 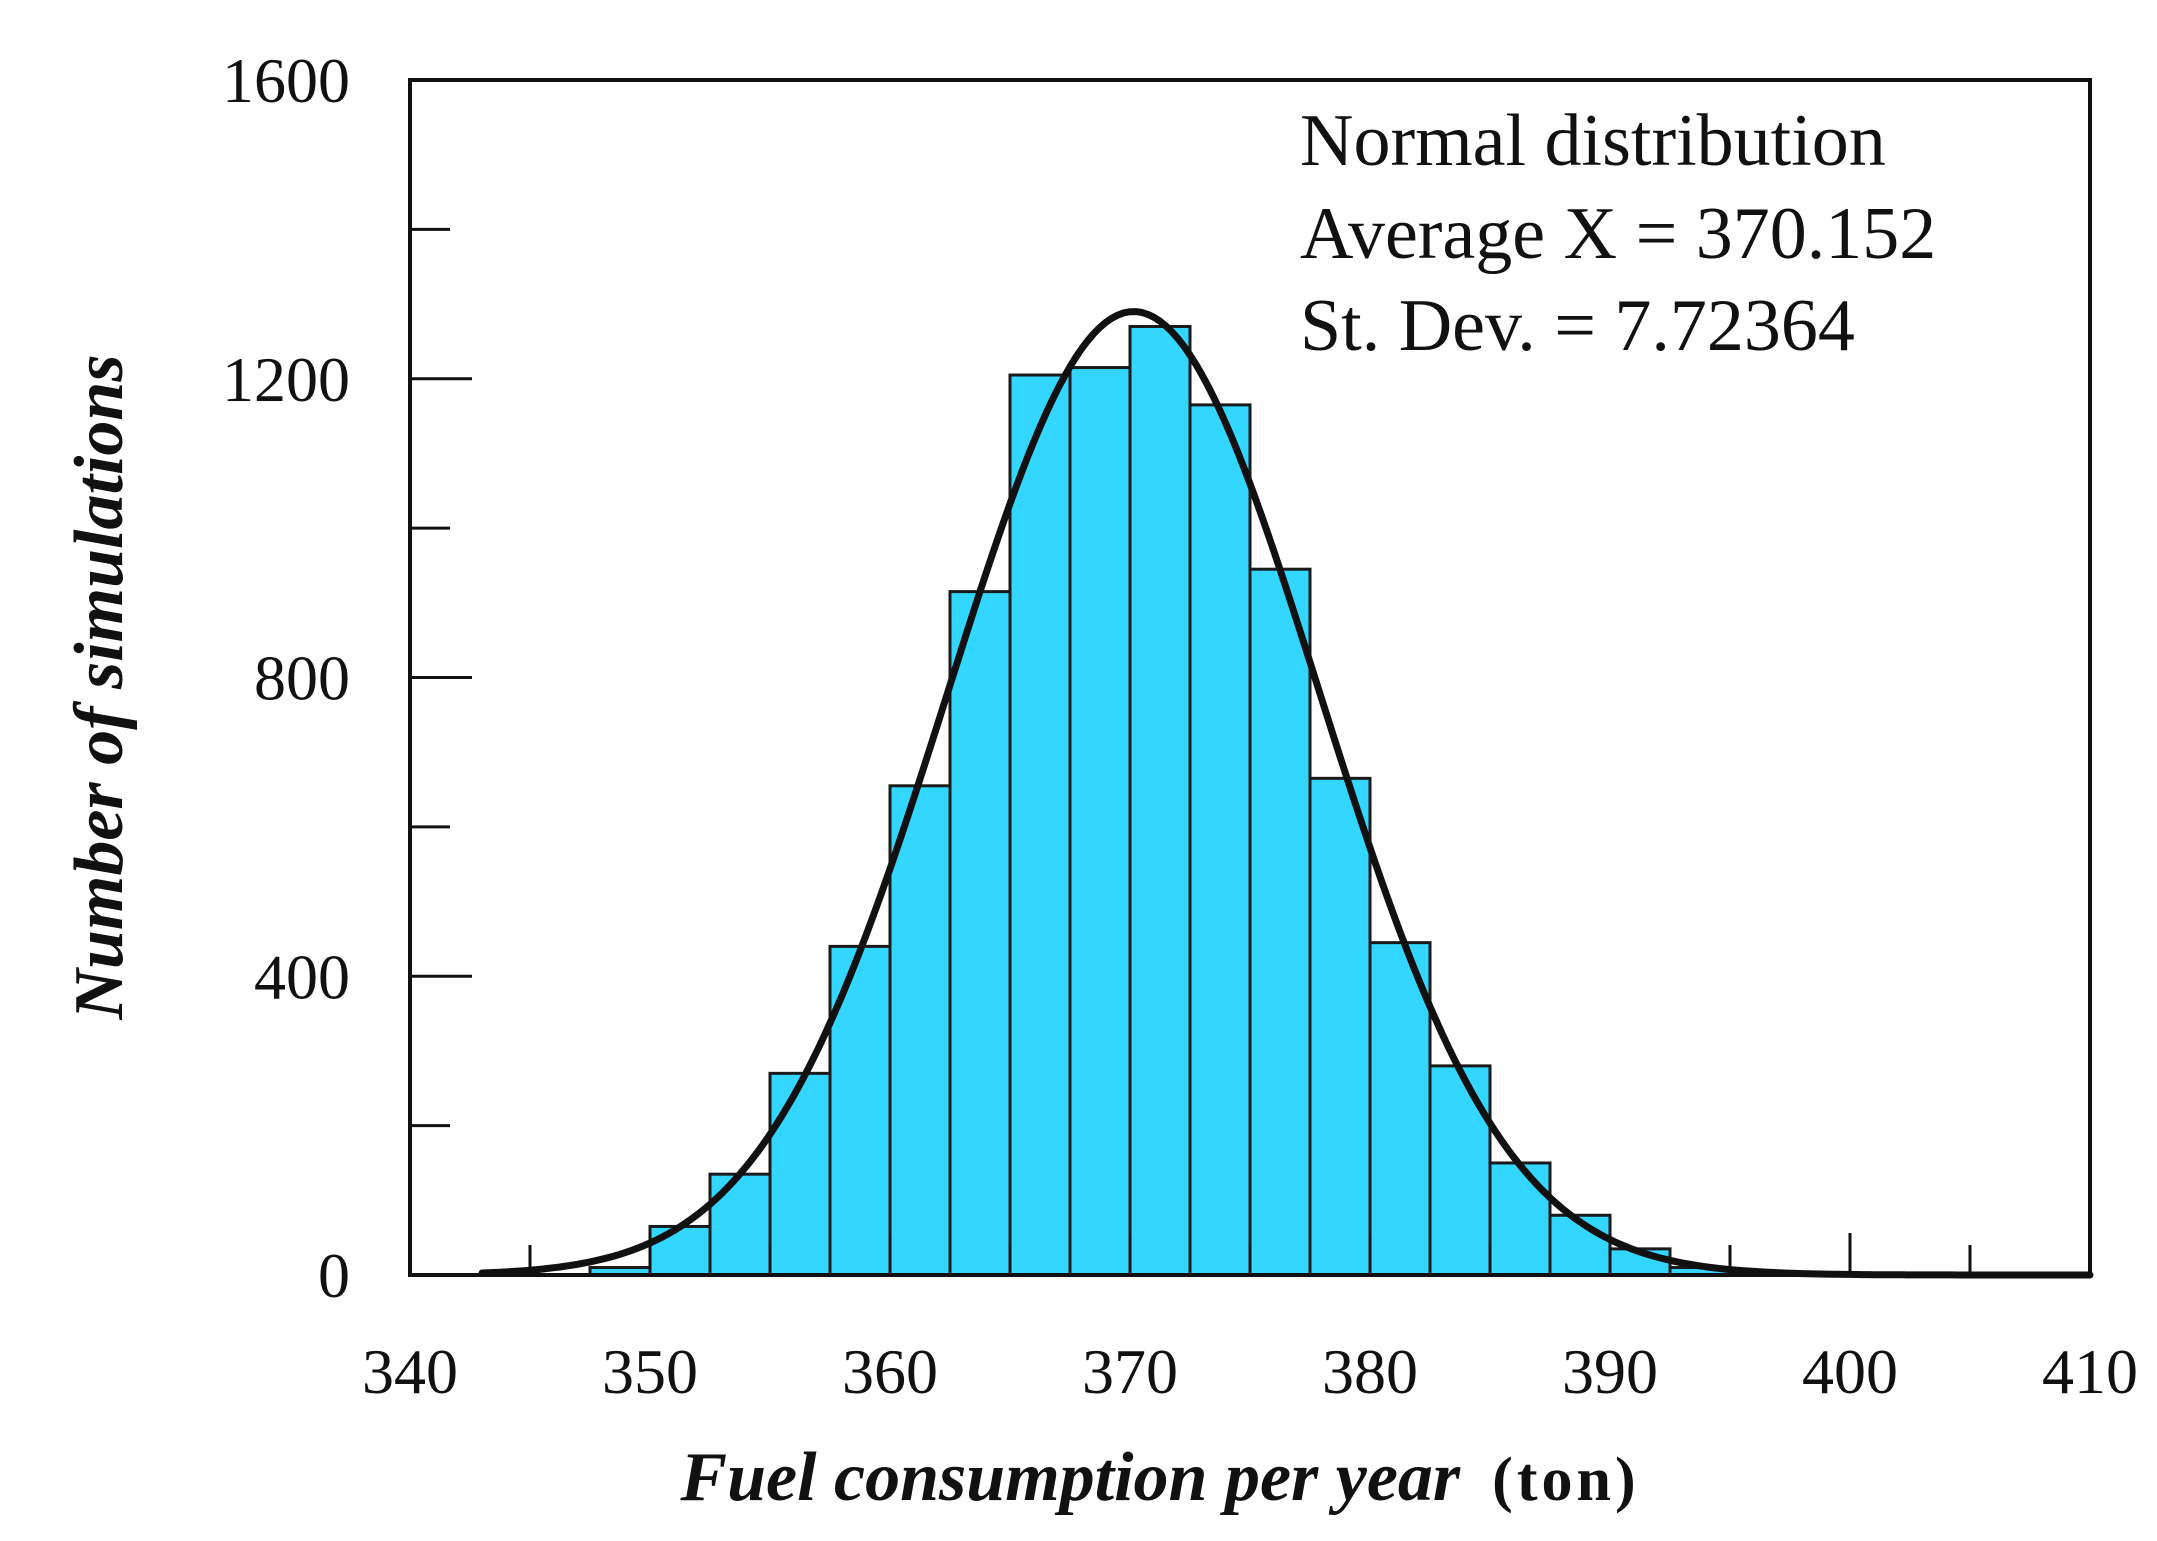 What do you see at coordinates (2090, 1371) in the screenshot?
I see `x-tick-label-410: 410` at bounding box center [2090, 1371].